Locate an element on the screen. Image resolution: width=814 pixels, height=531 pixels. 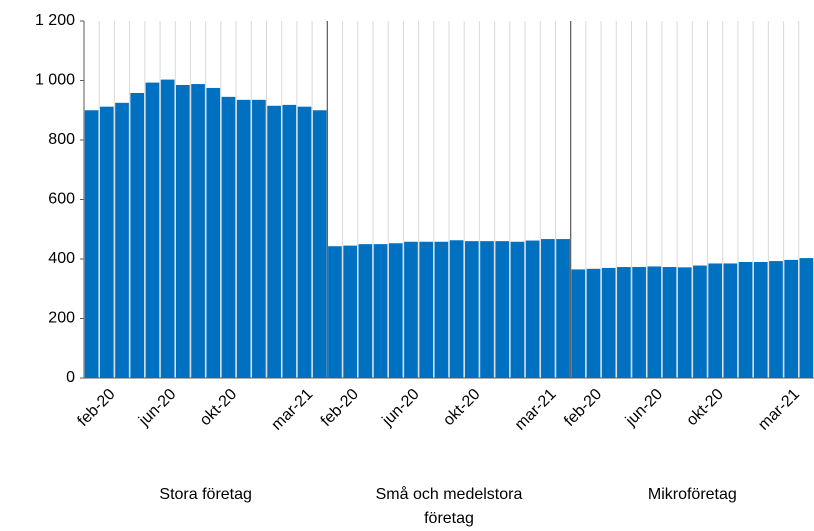
group-label: Små och medelstora företag is located at coordinates (449, 506).